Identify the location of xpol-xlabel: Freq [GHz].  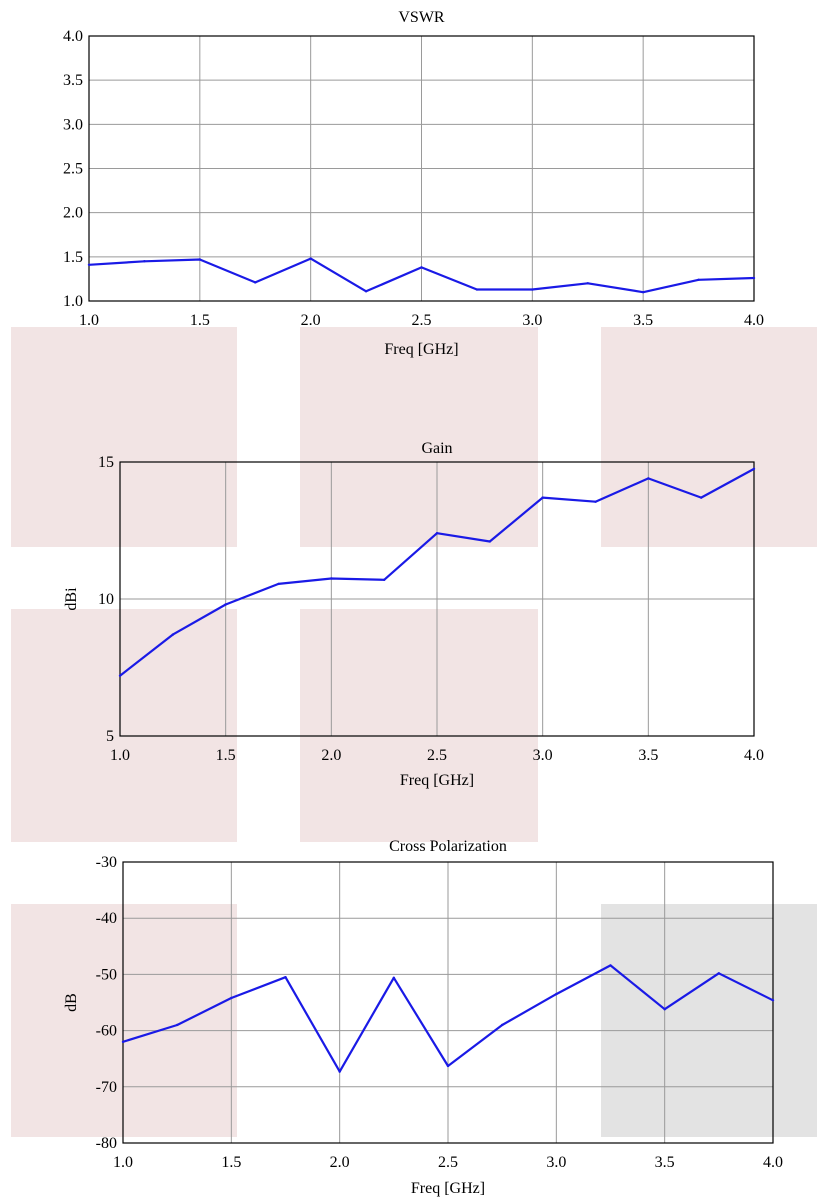
(448, 1188).